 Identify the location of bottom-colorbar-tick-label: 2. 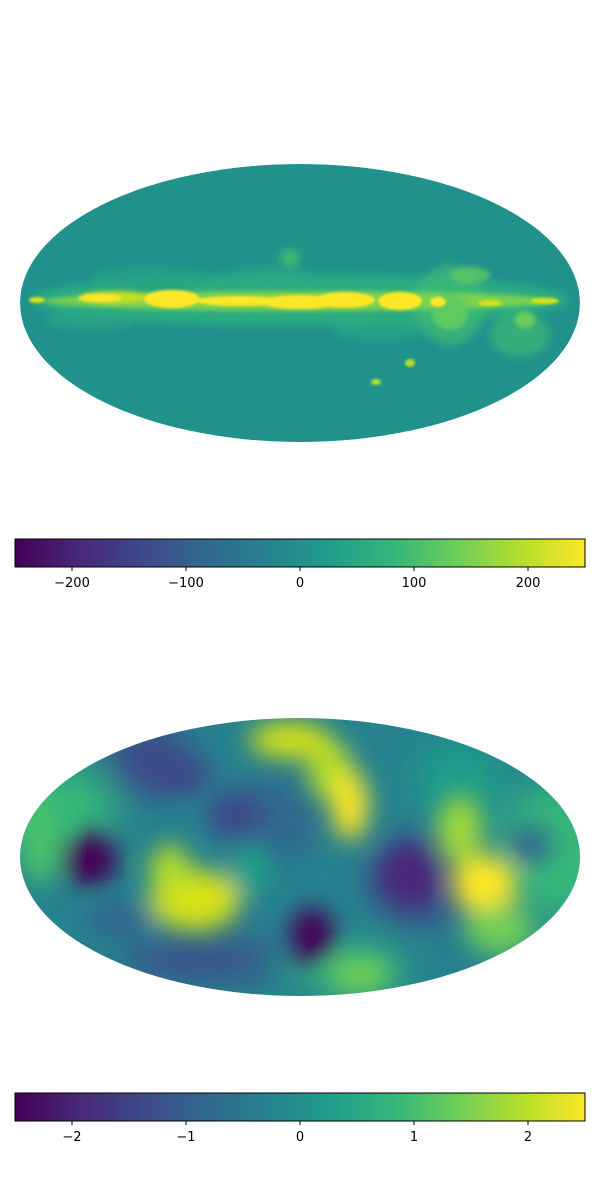
(528, 1137).